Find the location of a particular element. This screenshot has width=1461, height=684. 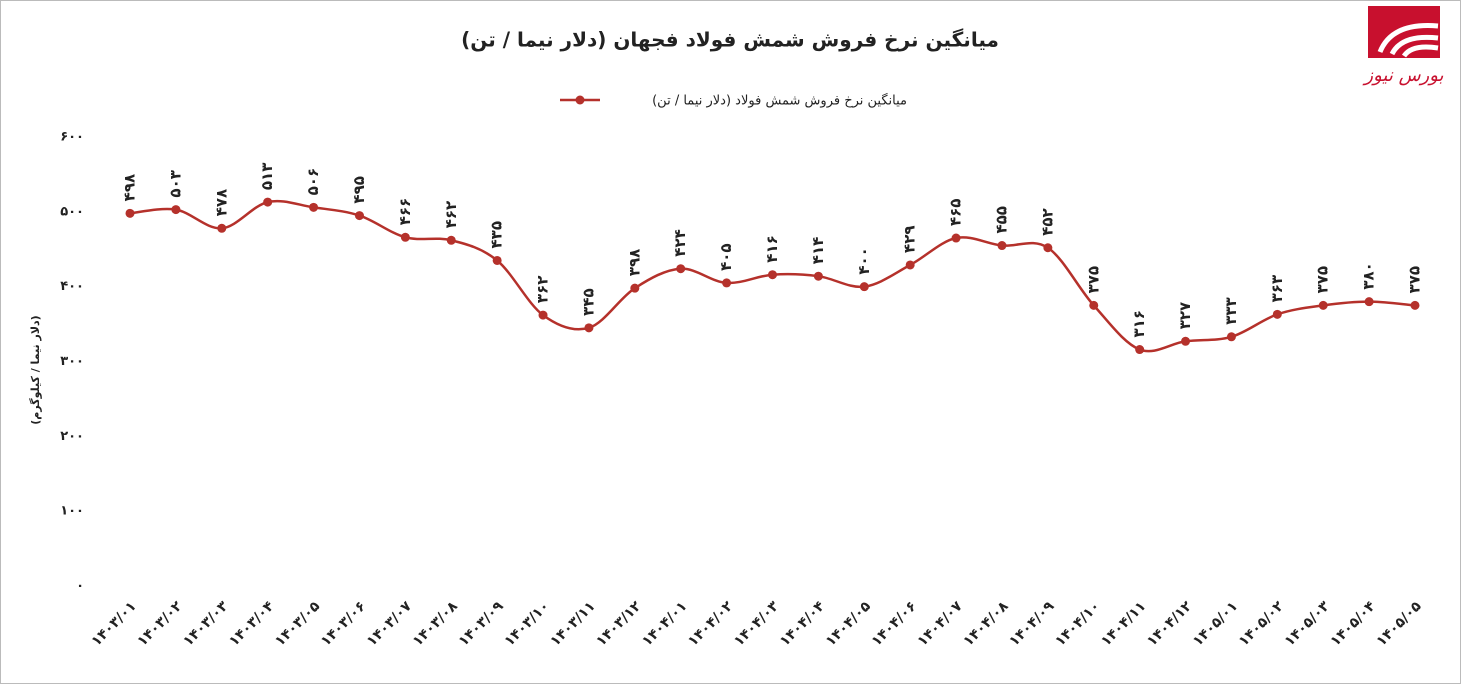

data-label: ۳۶۳ is located at coordinates (1277, 288).